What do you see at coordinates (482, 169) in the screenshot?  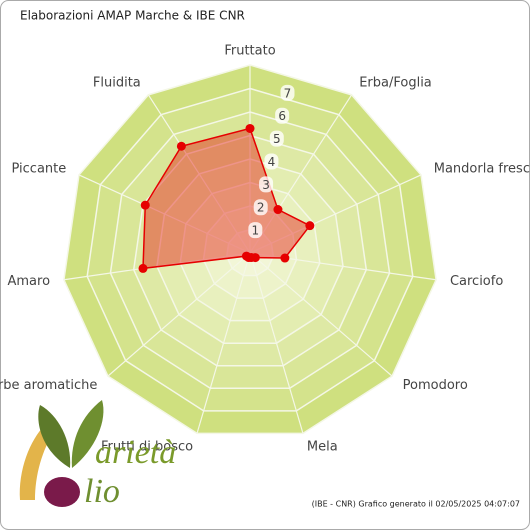 I see `axis-label: Mandorla fresca` at bounding box center [482, 169].